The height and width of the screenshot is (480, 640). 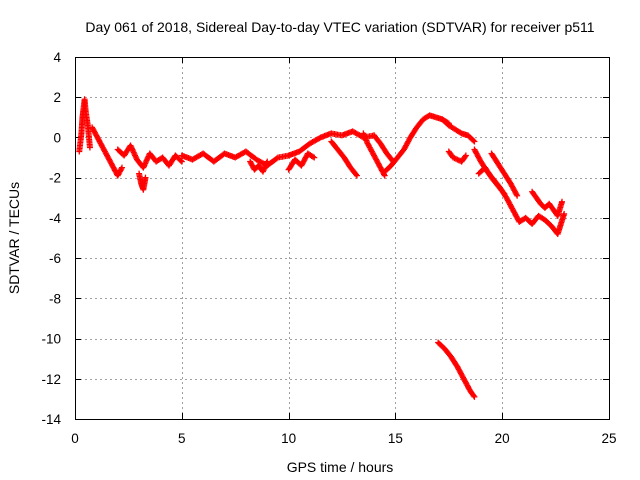 I want to click on y-tick-label: -8, so click(x=55, y=298).